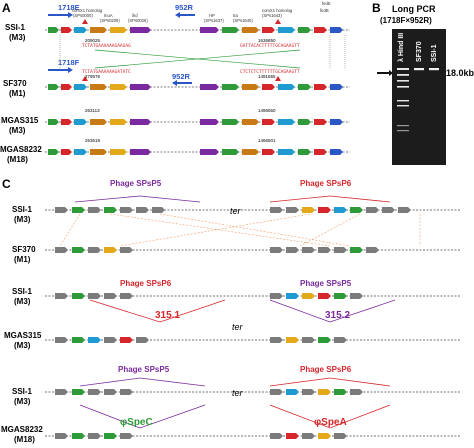  Describe the element at coordinates (185, 15) in the screenshot. I see `primer-952r-arrow` at that location.